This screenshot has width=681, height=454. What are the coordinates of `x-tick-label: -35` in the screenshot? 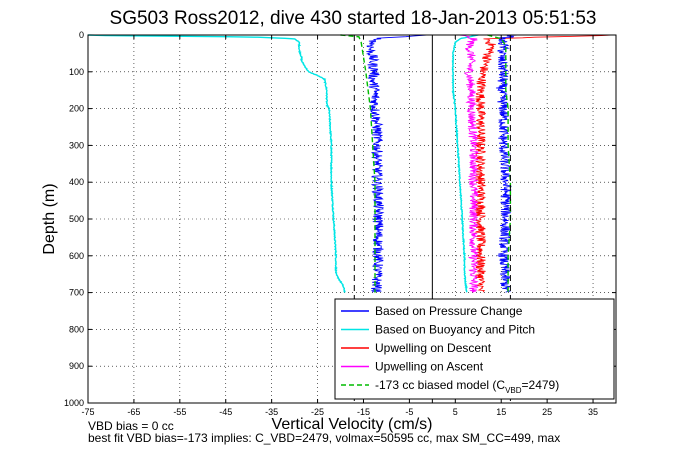 It's located at (271, 412).